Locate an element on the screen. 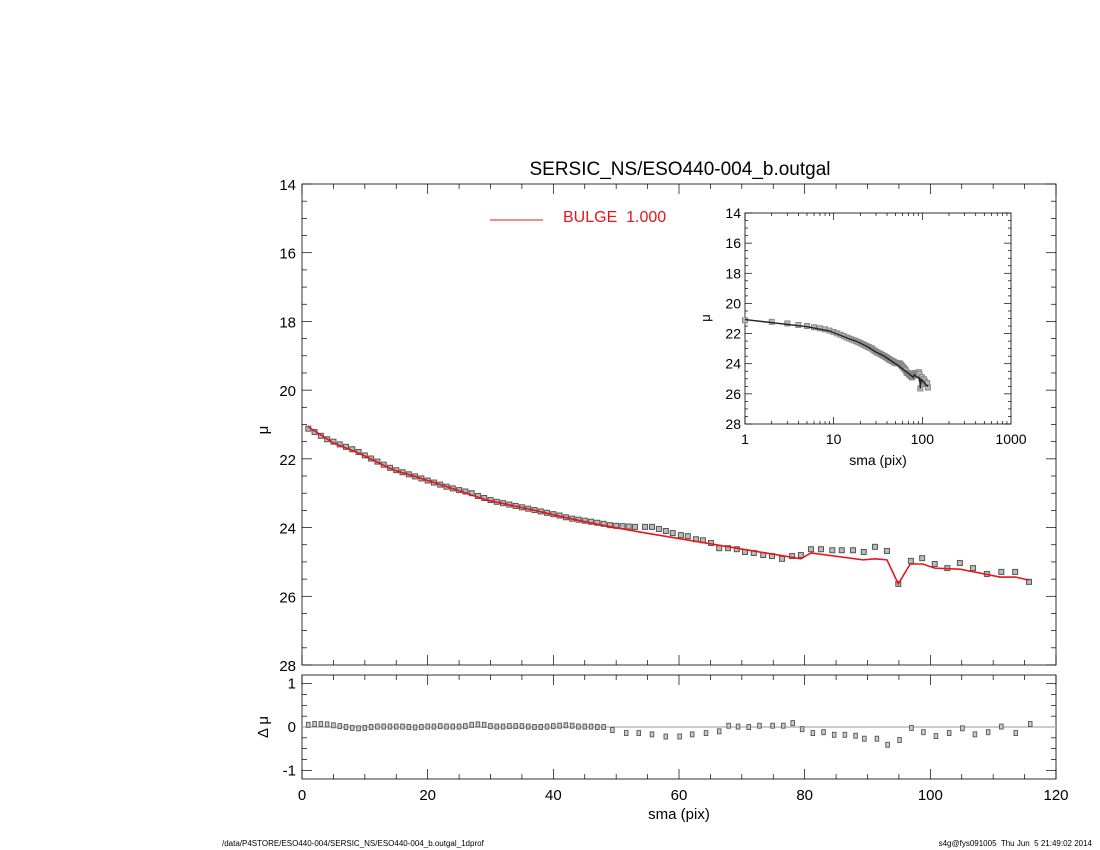 This screenshot has height=850, width=1100. main-y-axis-label: μ is located at coordinates (263, 430).